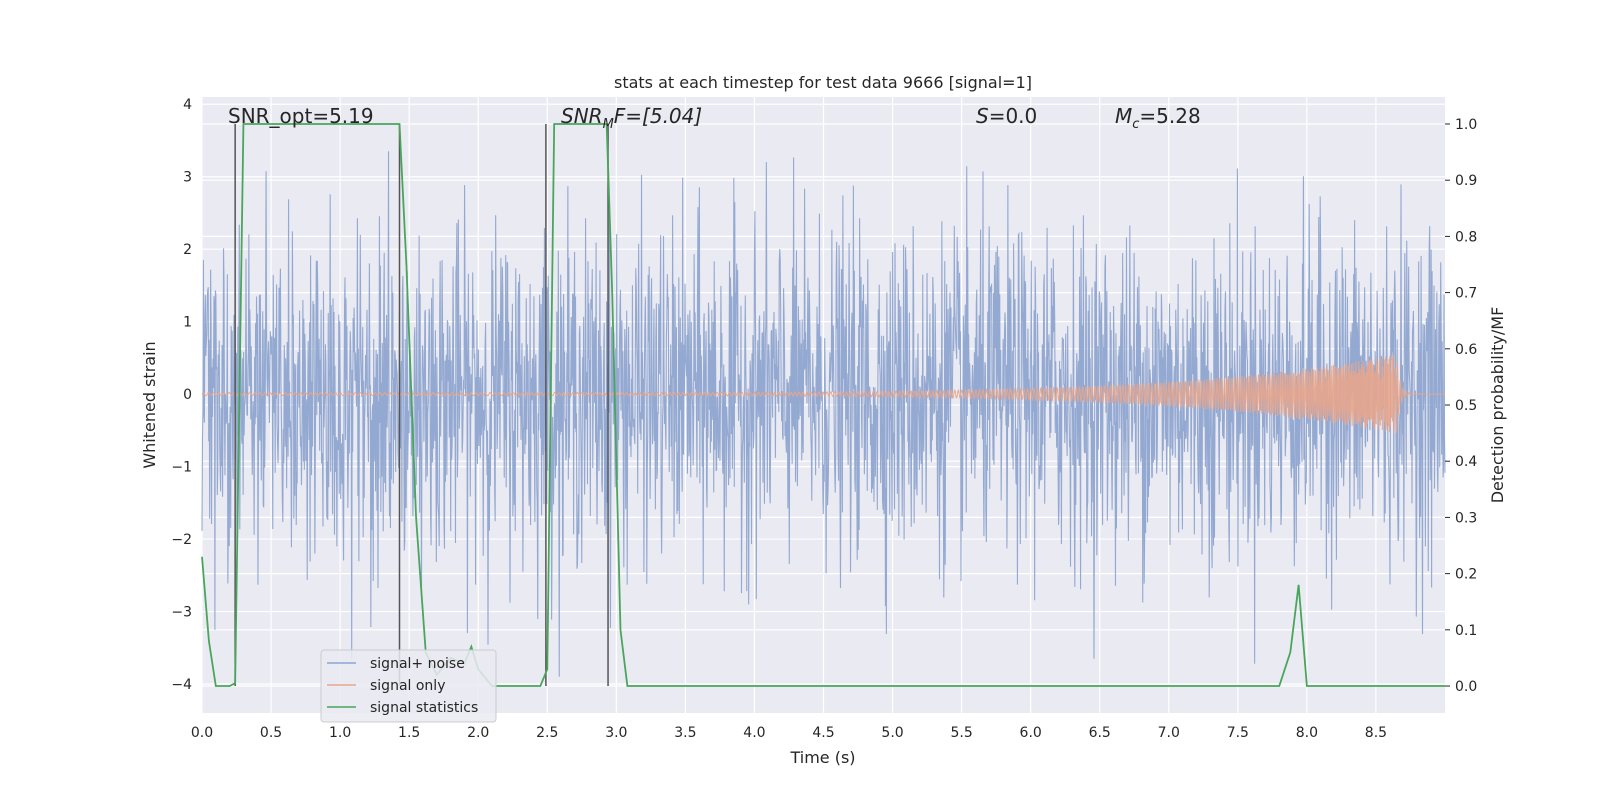 Image resolution: width=1600 pixels, height=800 pixels. Describe the element at coordinates (822, 757) in the screenshot. I see `x-axis-label: Time (s)` at that location.